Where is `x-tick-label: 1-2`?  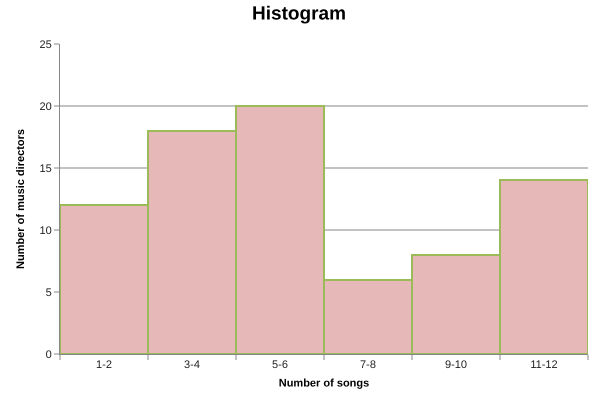
x-tick-label: 1-2 is located at coordinates (104, 365).